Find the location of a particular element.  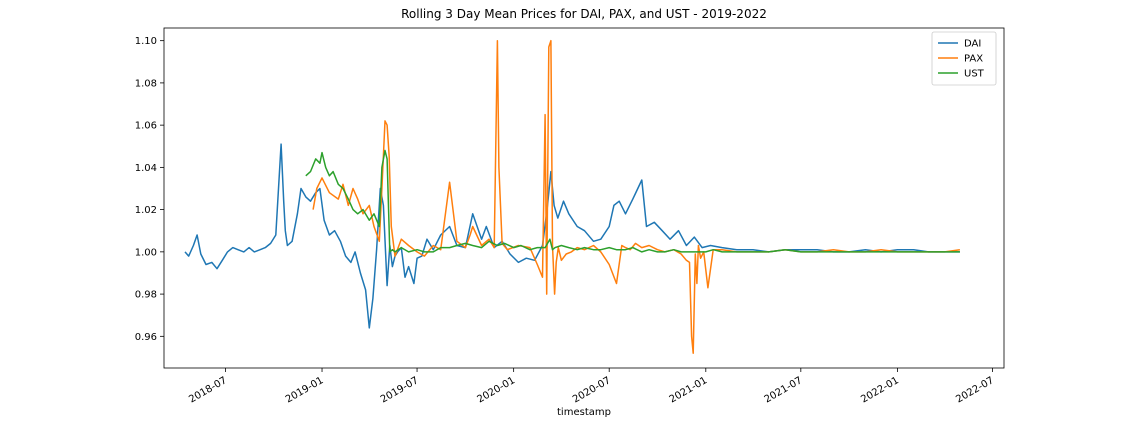

x-tick-label: 2022-01 is located at coordinates (880, 390).